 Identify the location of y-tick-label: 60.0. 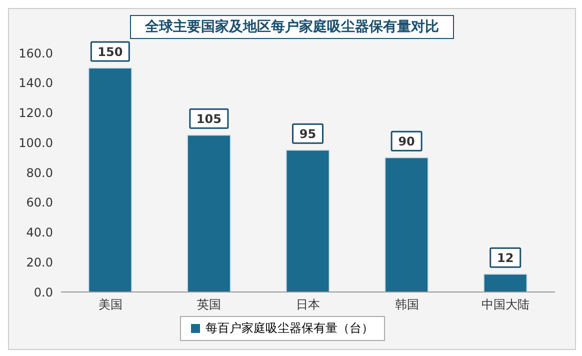
(39, 203).